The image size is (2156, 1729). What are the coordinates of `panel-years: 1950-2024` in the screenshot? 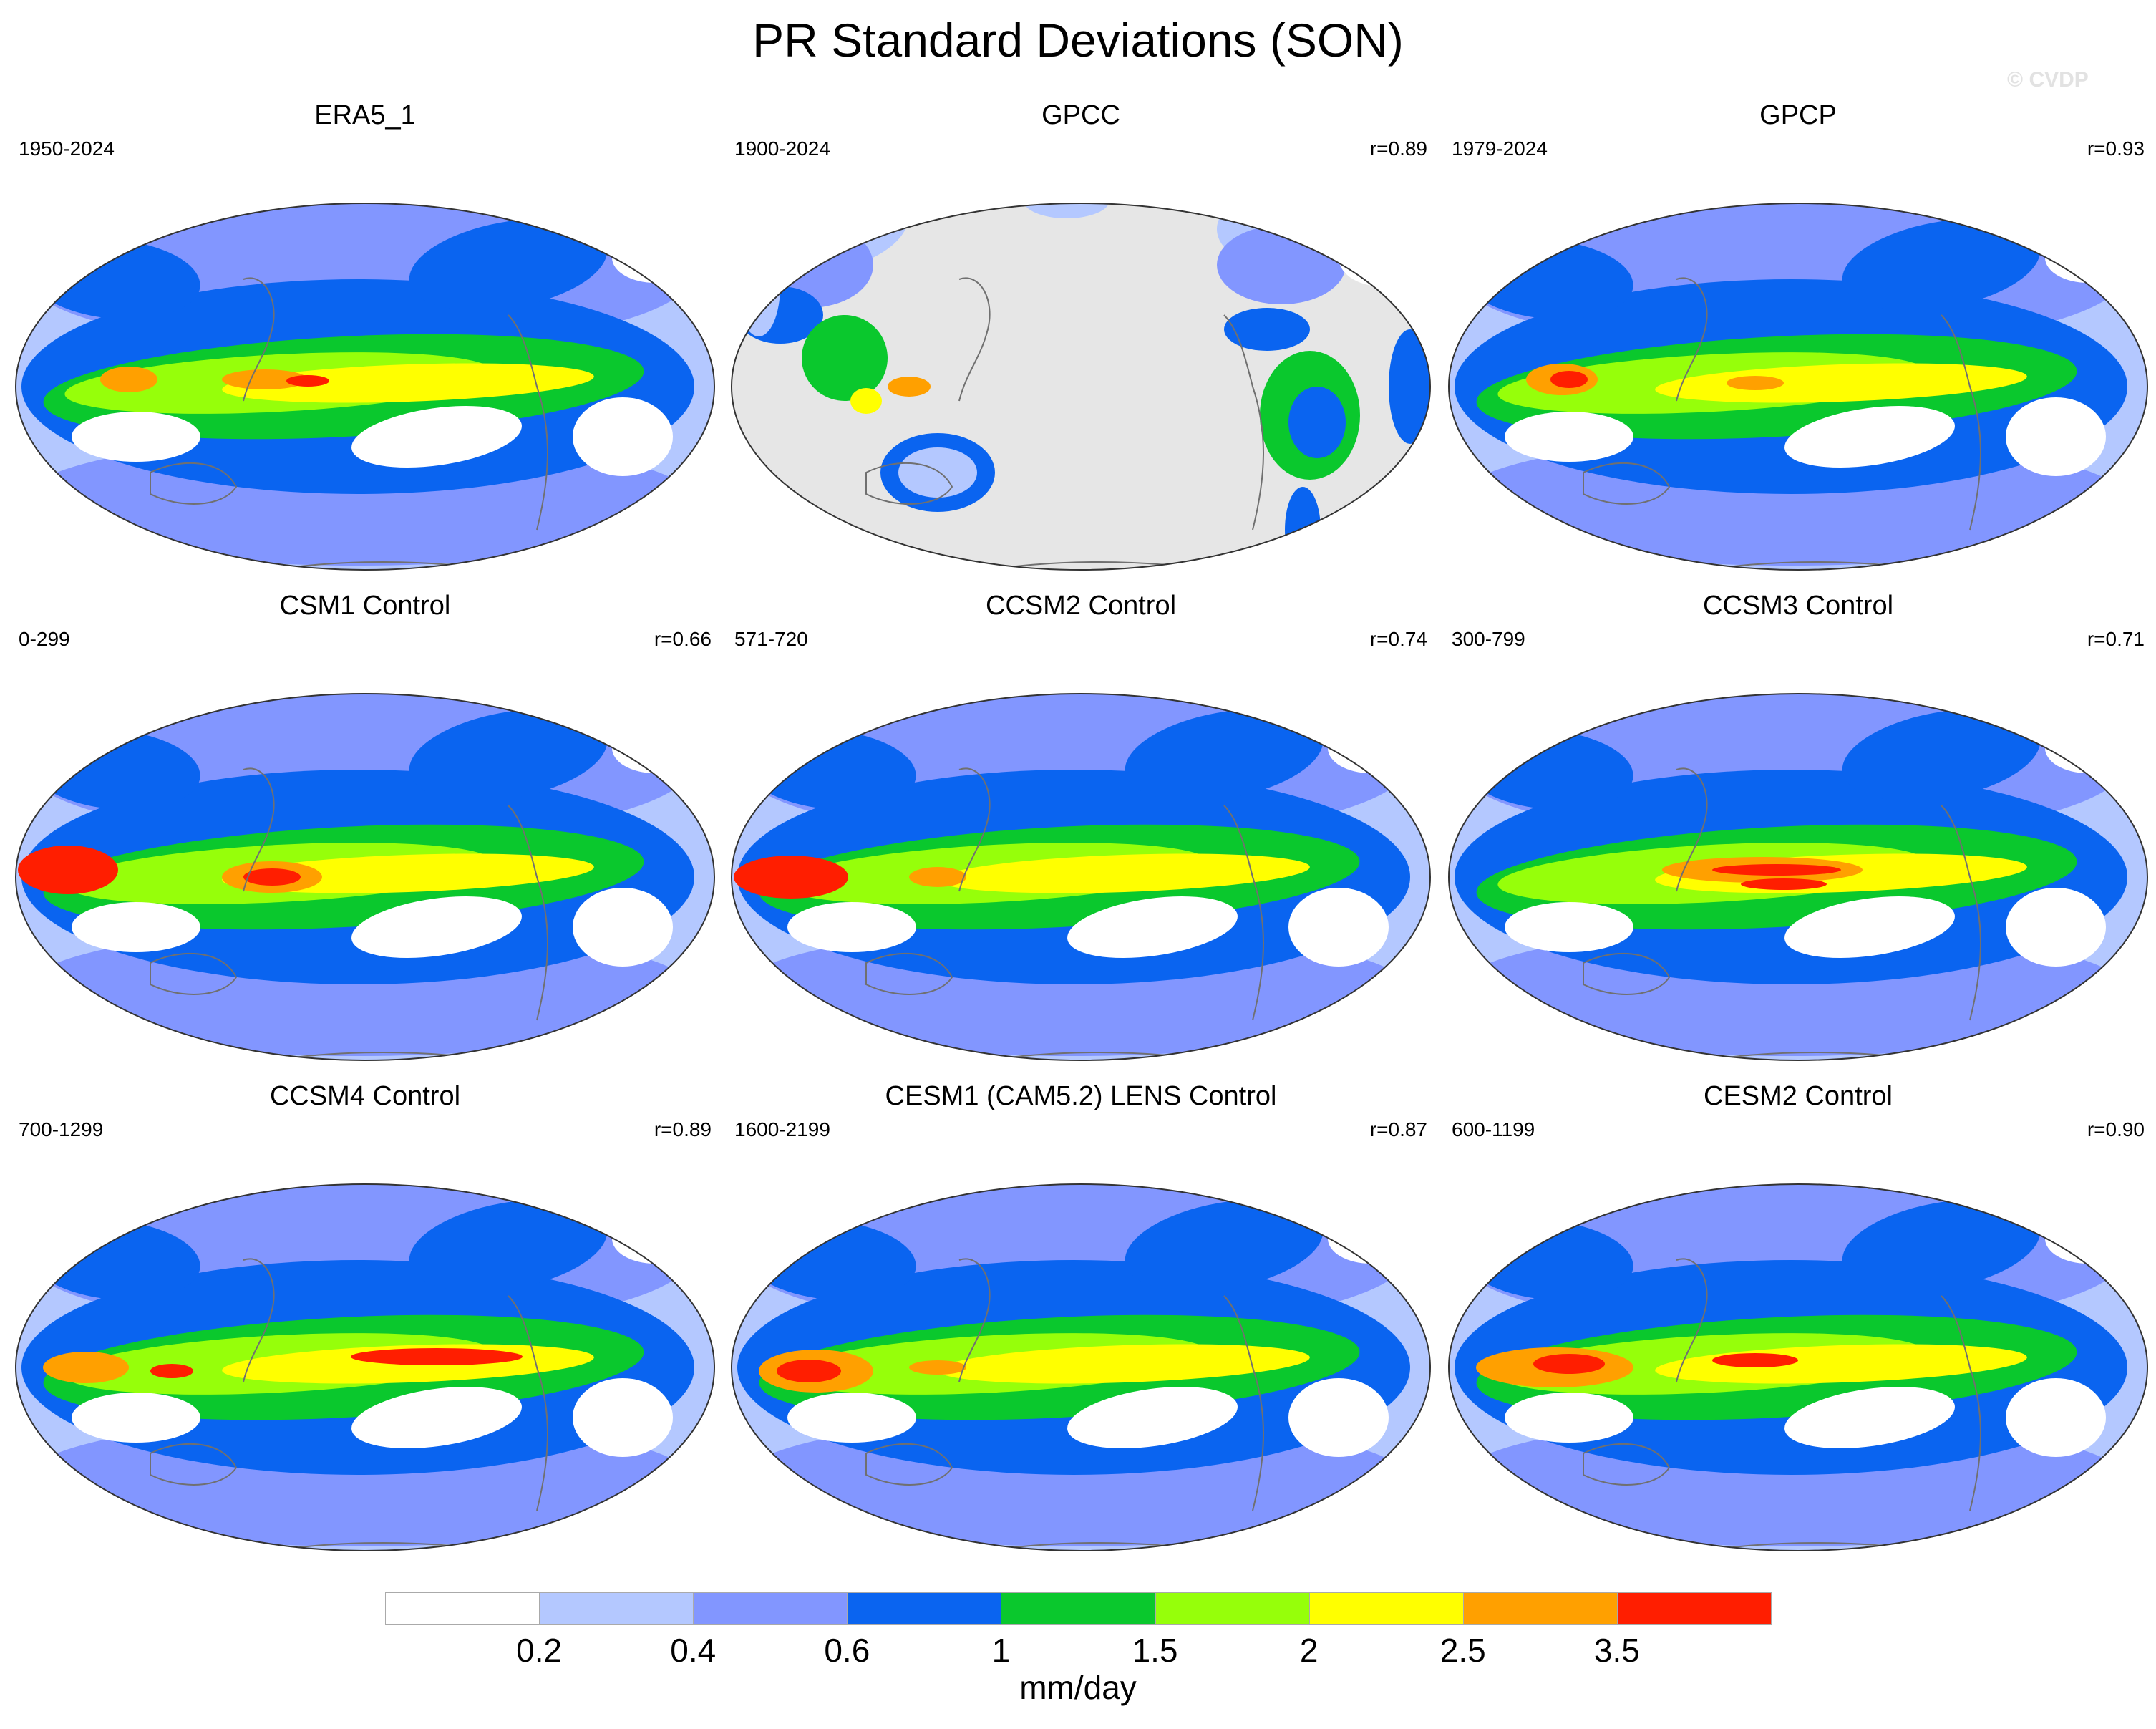 It's located at (67, 148).